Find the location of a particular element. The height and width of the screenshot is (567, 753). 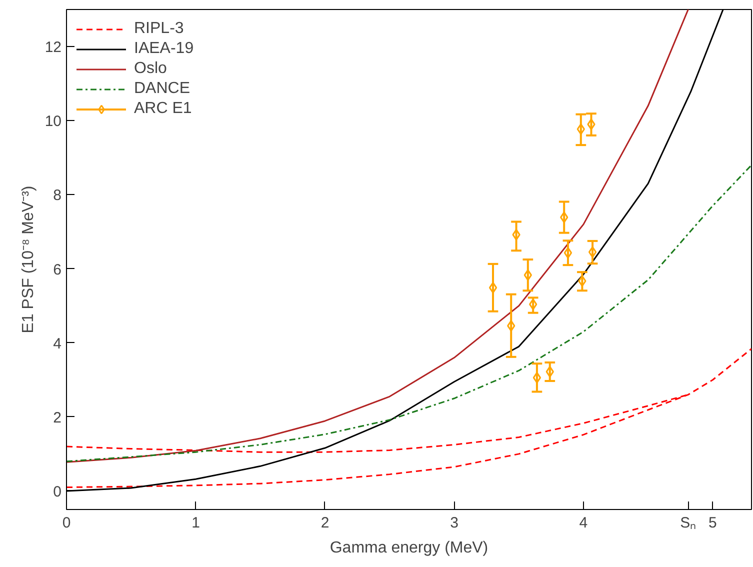

legend-label: DANCE is located at coordinates (162, 89).